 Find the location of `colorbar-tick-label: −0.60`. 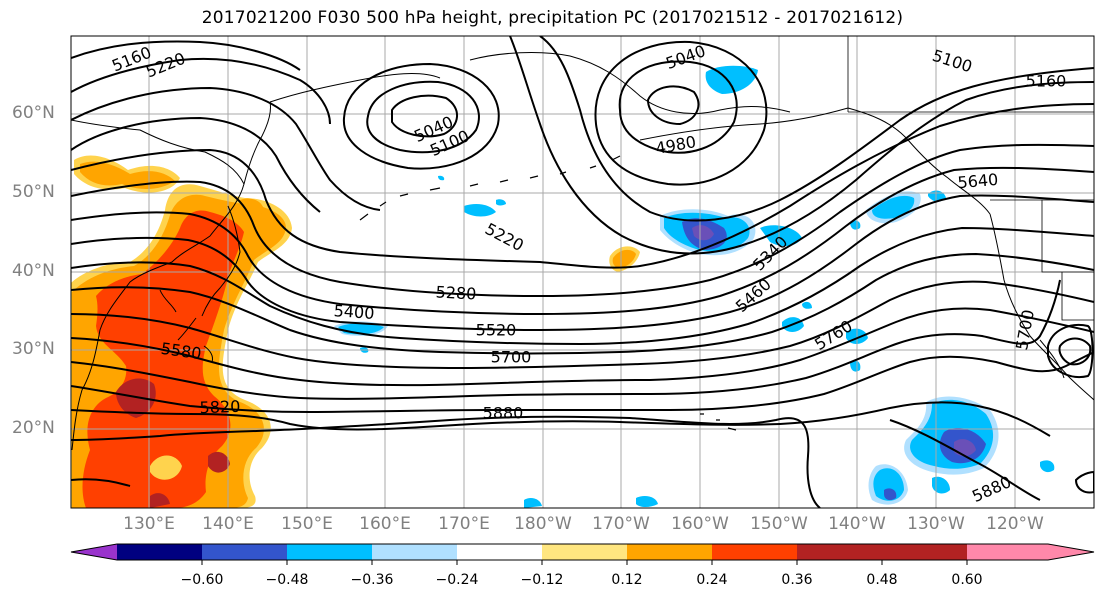

colorbar-tick-label: −0.60 is located at coordinates (202, 580).